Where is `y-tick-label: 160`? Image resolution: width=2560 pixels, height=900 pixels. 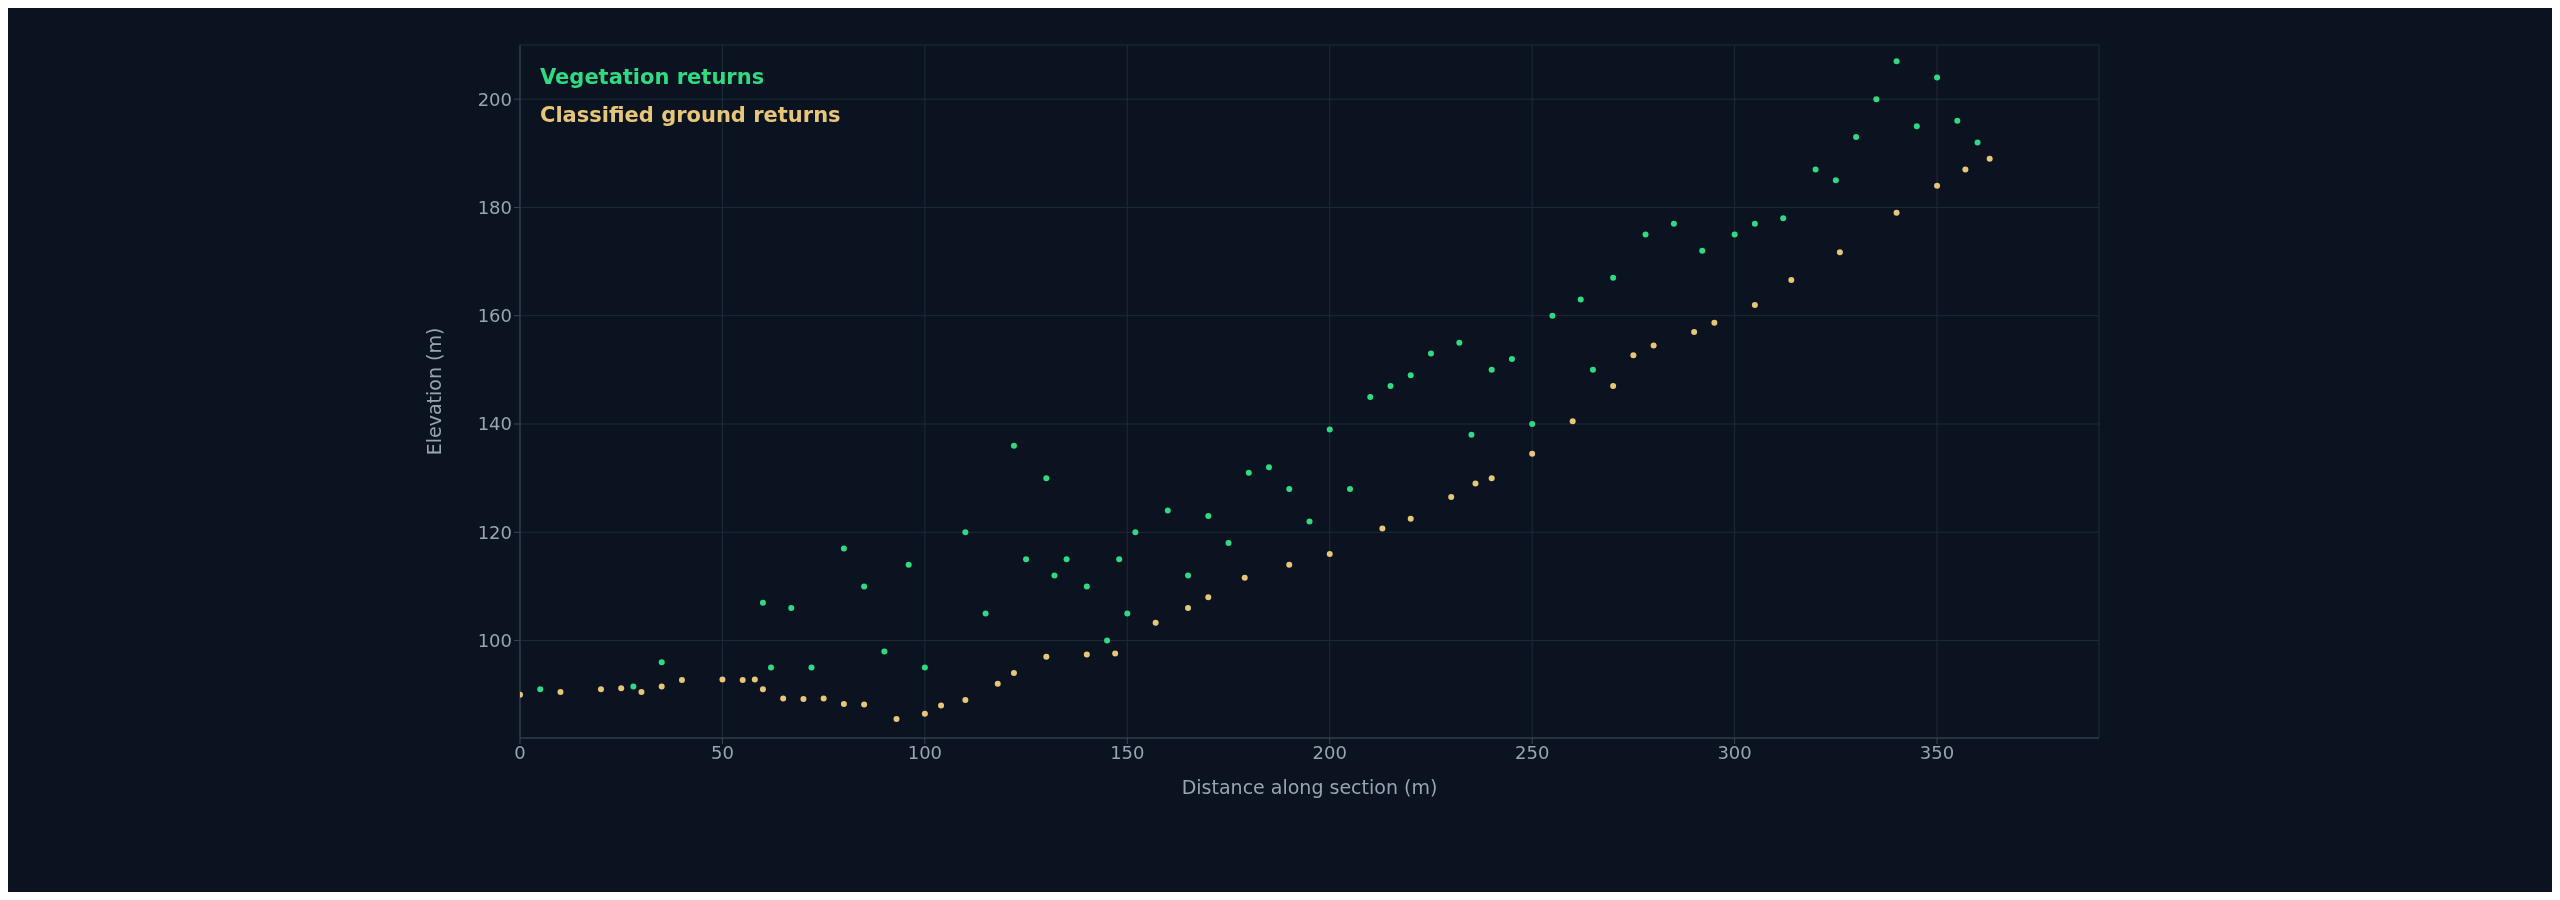
y-tick-label: 160 is located at coordinates (494, 316).